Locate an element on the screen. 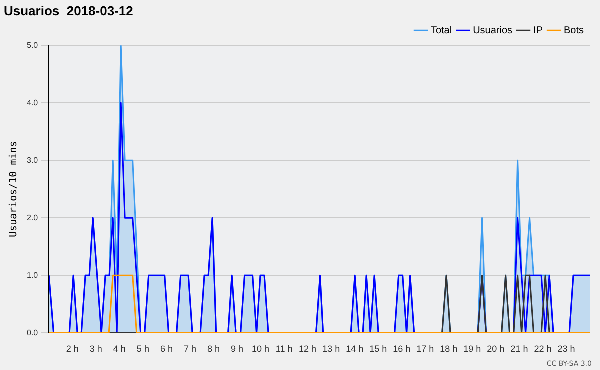  x-tick-label: 16 h is located at coordinates (402, 349).